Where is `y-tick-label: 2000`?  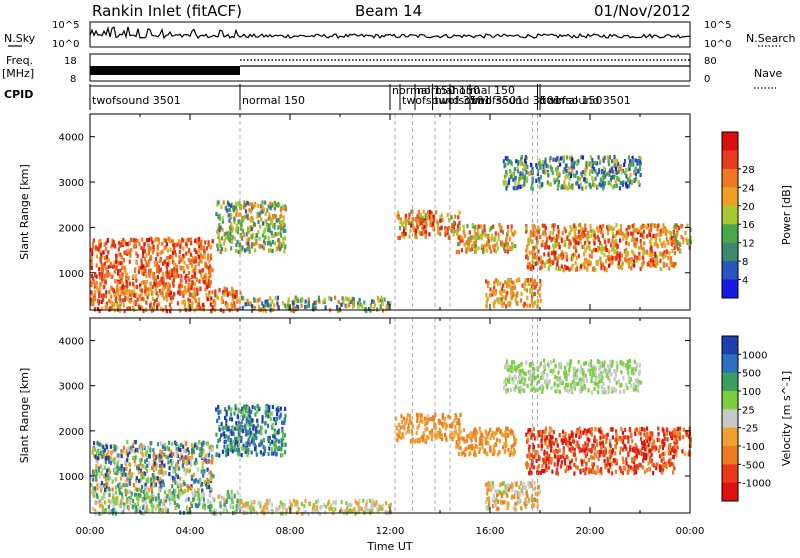
y-tick-label: 2000 is located at coordinates (71, 228).